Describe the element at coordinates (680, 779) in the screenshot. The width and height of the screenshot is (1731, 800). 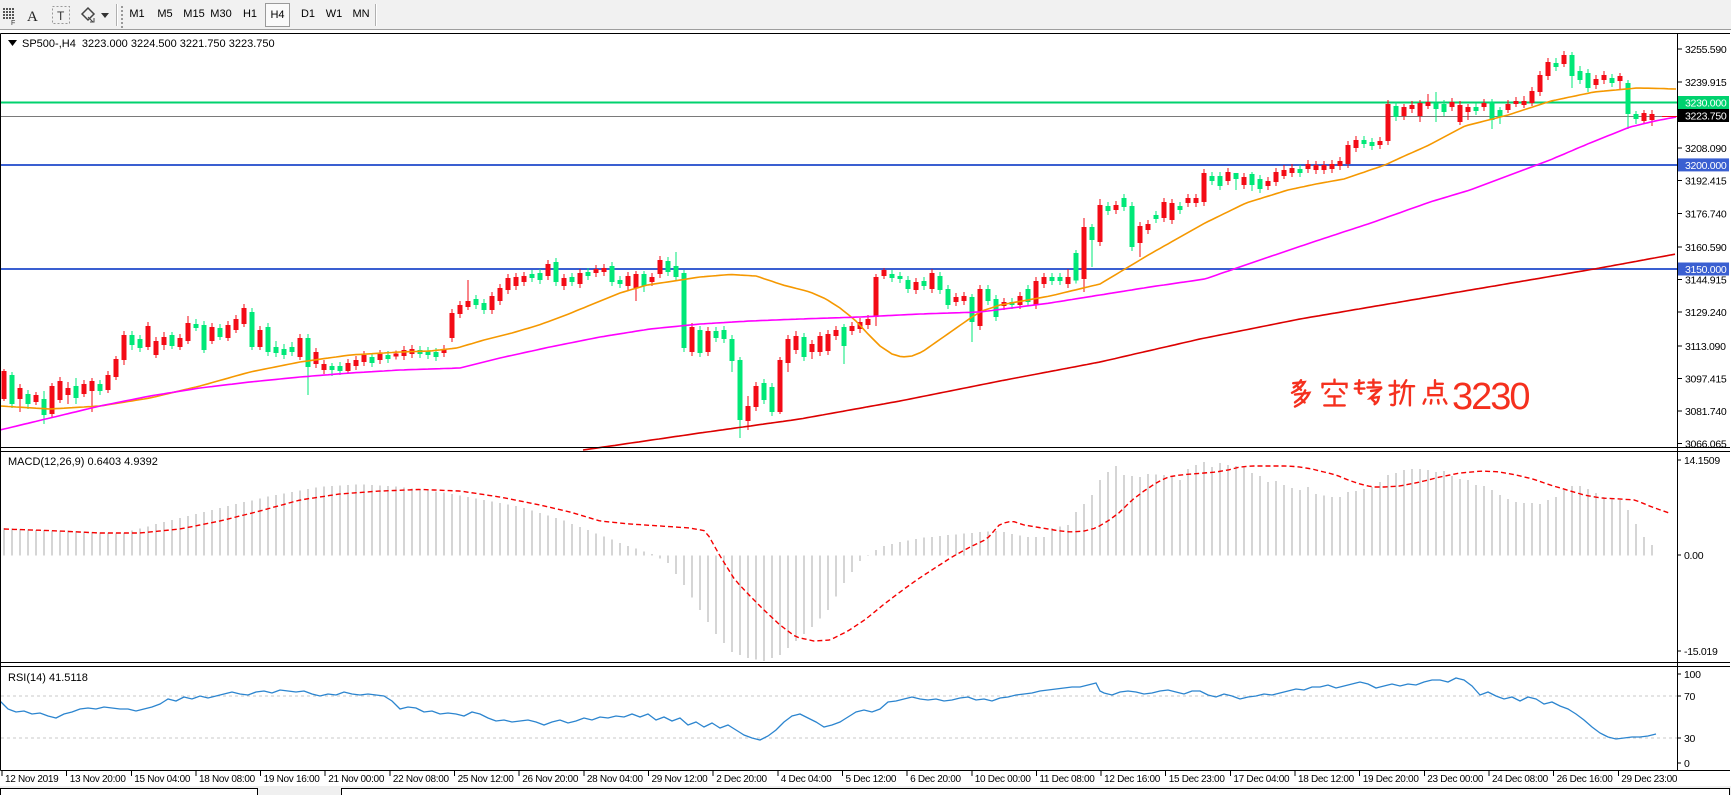
I see `svg-text: 29 Nov 12:00` at that location.